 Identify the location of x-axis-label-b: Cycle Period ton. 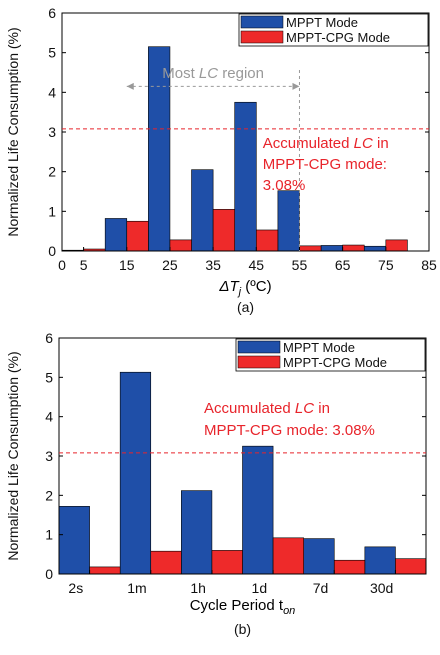
(243, 607).